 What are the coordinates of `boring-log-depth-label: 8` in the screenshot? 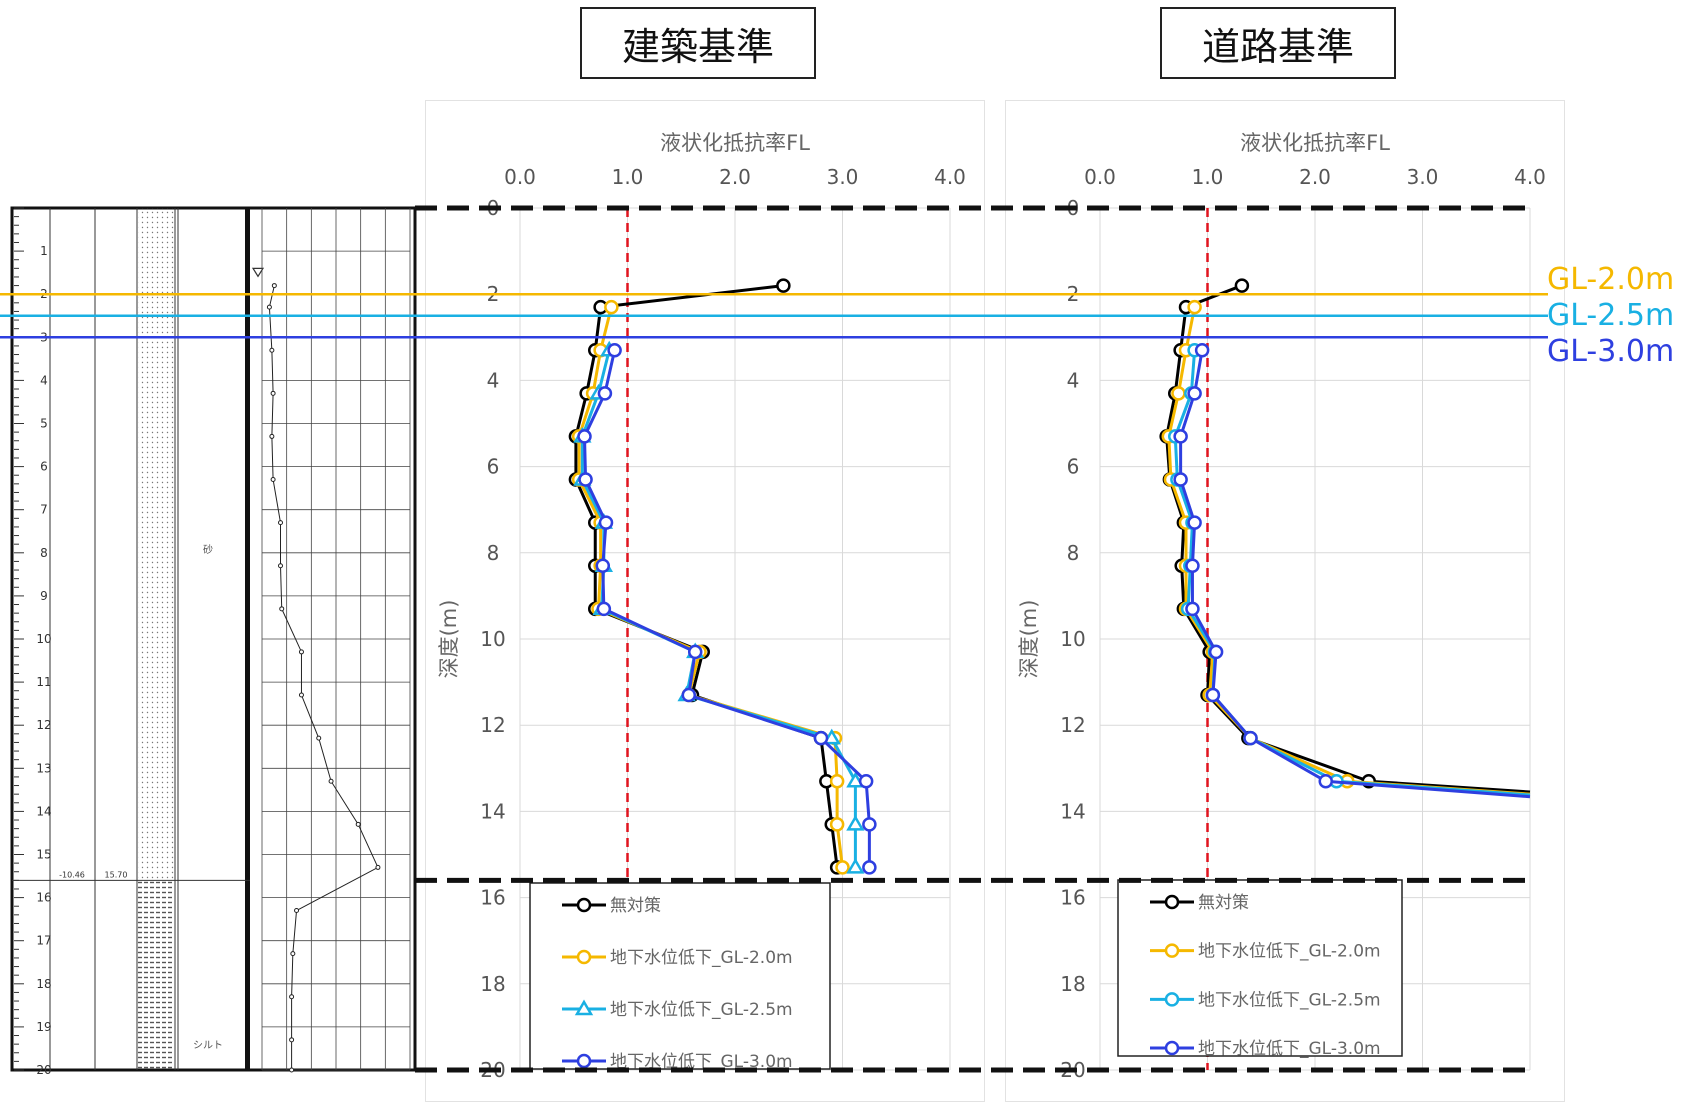 It's located at (44, 553).